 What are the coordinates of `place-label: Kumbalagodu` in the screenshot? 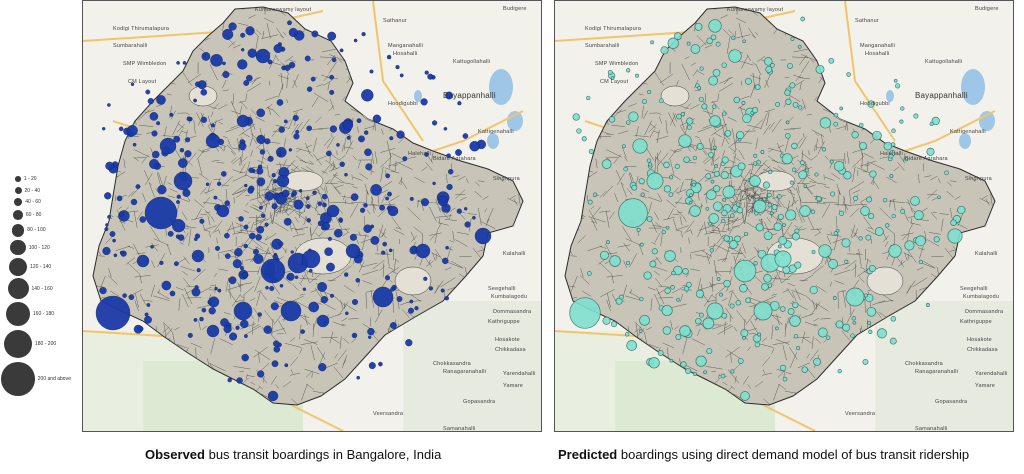 It's located at (509, 297).